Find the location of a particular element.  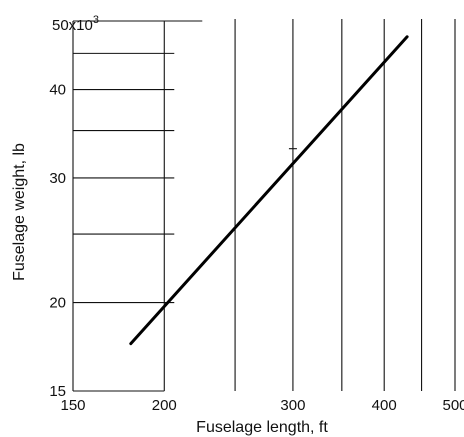

x-tick-label-400: 400 is located at coordinates (384, 405).